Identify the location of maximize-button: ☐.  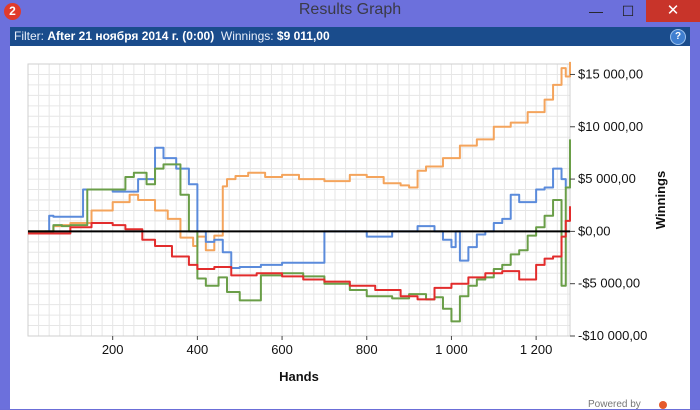
(628, 11).